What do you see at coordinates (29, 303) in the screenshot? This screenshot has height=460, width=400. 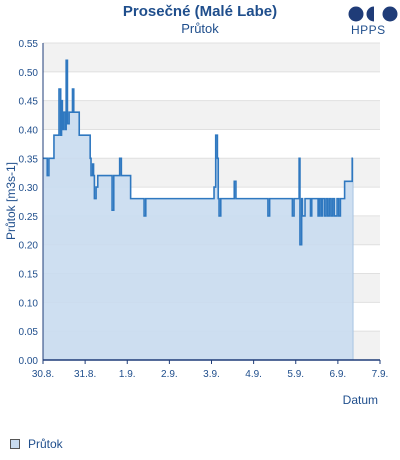 I see `y-tick-label: 0.10` at bounding box center [29, 303].